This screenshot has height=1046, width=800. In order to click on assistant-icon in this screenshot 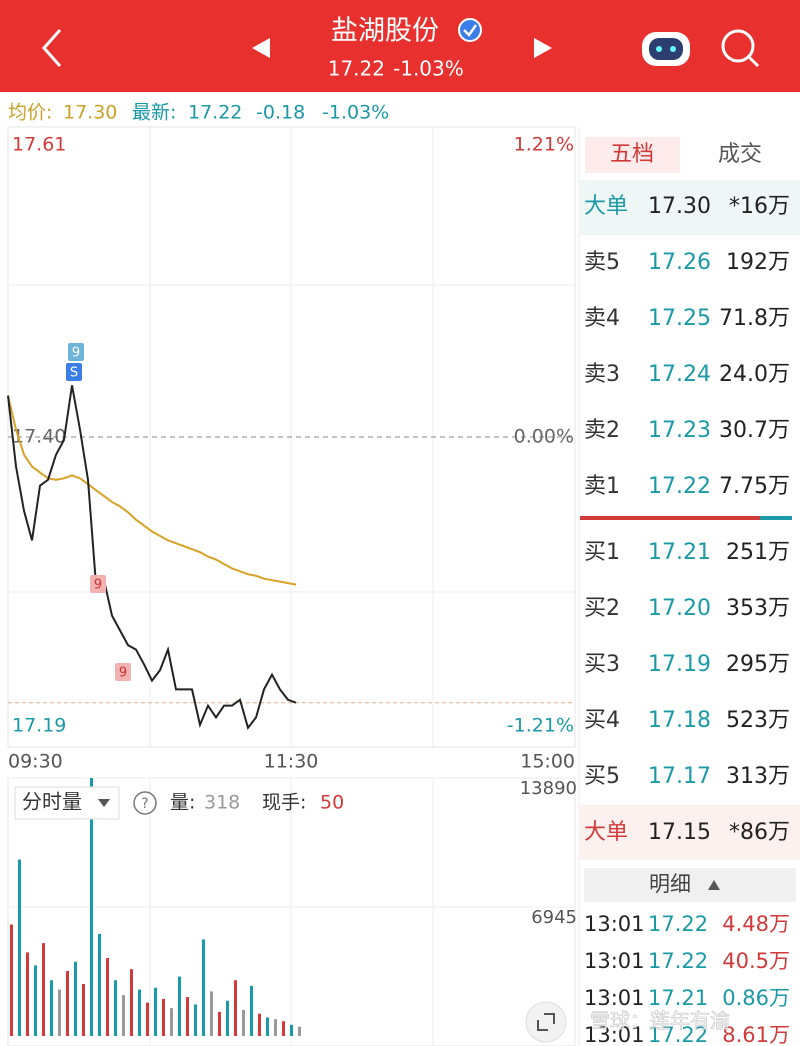, I will do `click(666, 49)`.